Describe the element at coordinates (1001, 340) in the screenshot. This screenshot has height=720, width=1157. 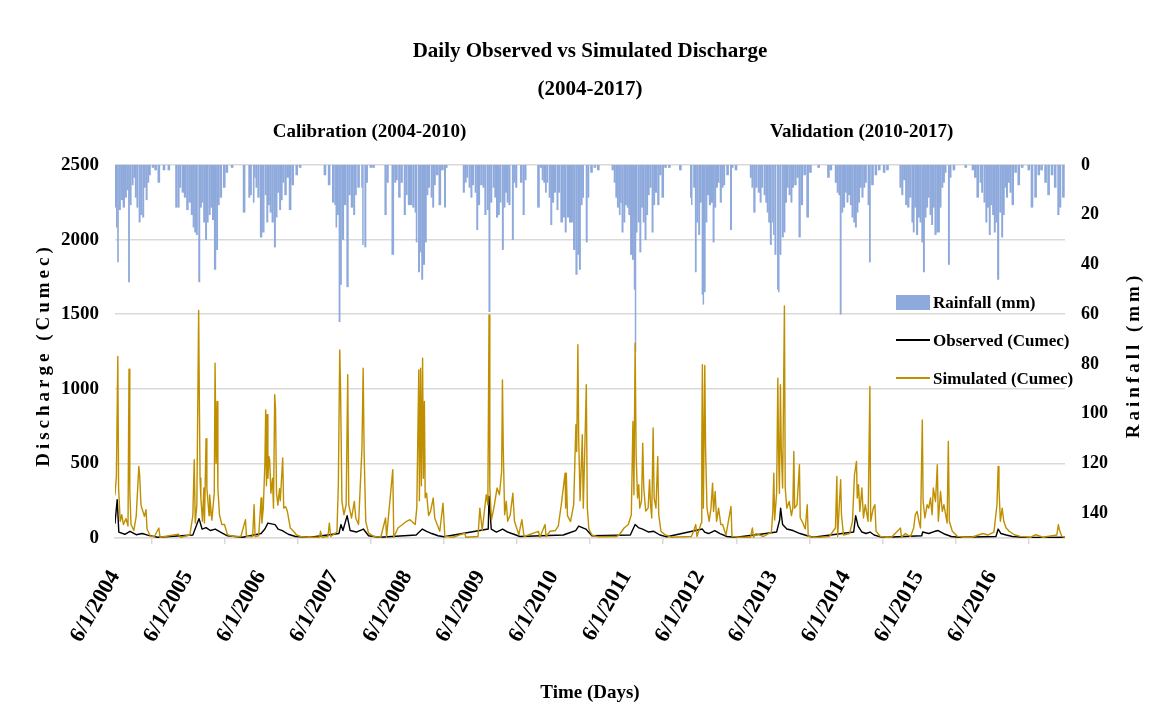
I see `legend-label: Observed (Cumec)` at that location.